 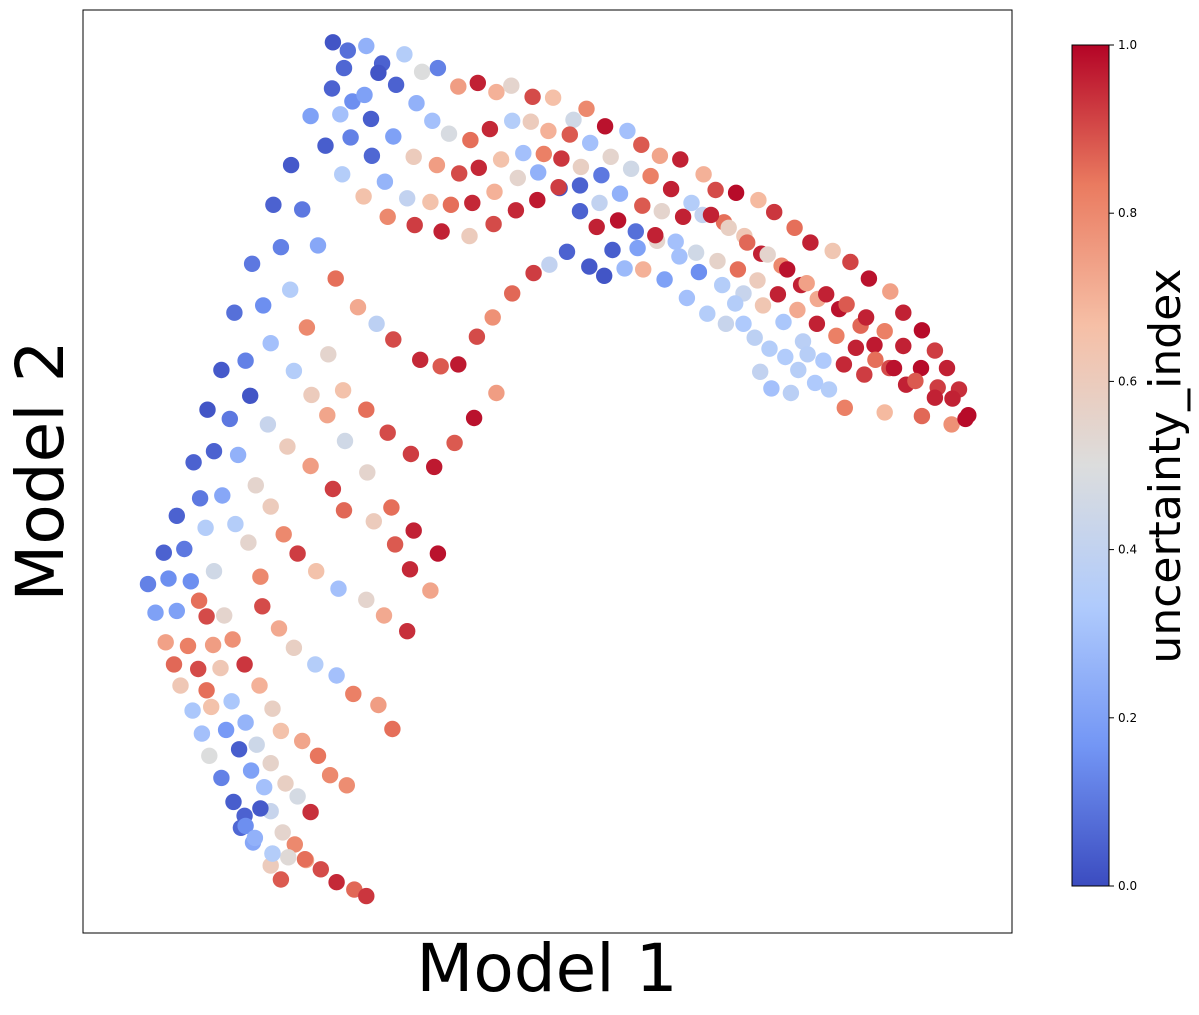 I want to click on colorbar-tick-label: 0.4, so click(x=1127, y=550).